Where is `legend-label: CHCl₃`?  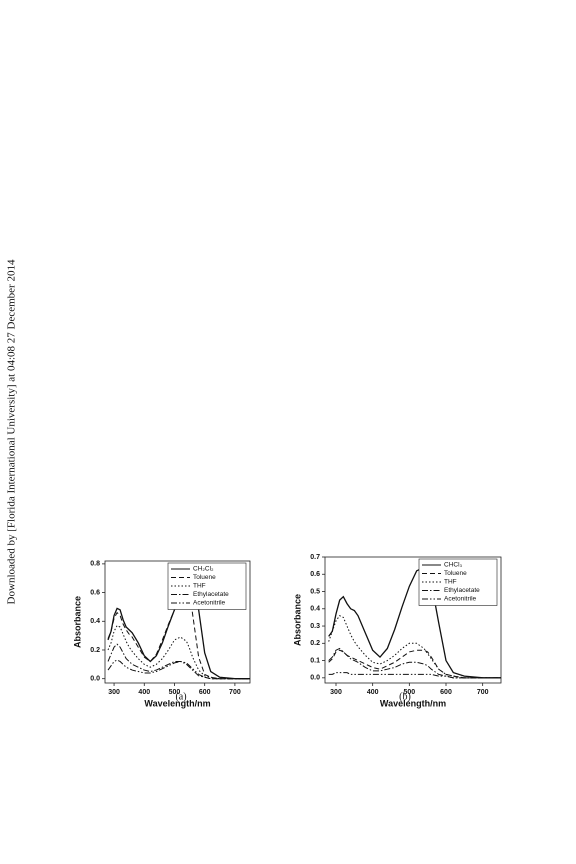
legend-label: CHCl₃ is located at coordinates (453, 565).